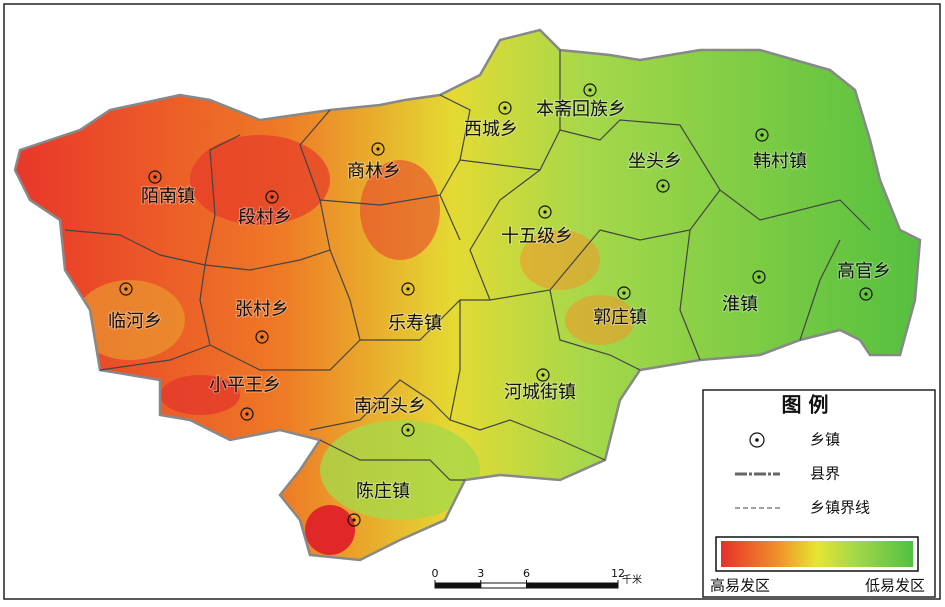 The image size is (945, 607). I want to click on town-label: 坐头乡, so click(655, 161).